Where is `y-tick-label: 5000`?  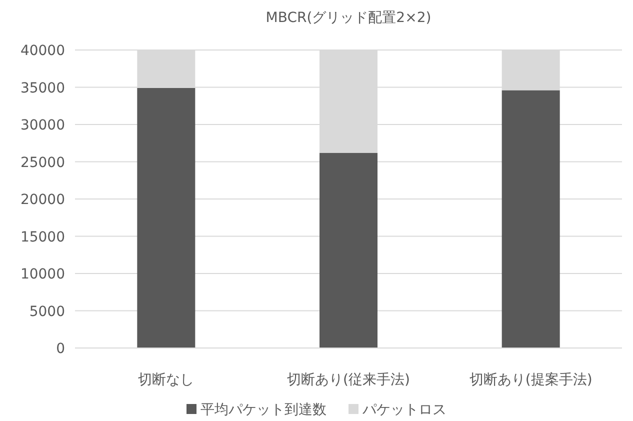
y-tick-label: 5000 is located at coordinates (47, 312).